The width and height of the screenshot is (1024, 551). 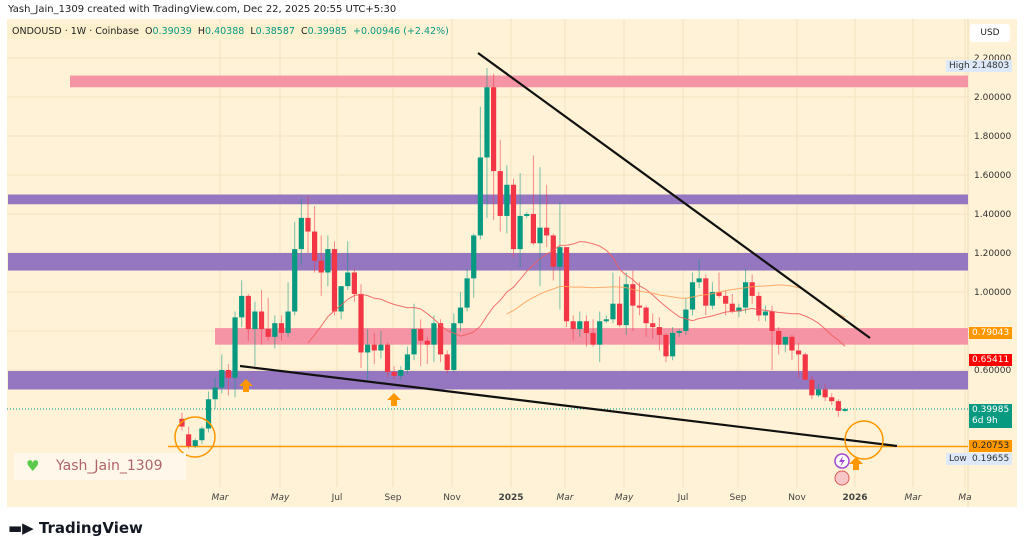 I want to click on price-tick-label: 1.60000, so click(x=992, y=176).